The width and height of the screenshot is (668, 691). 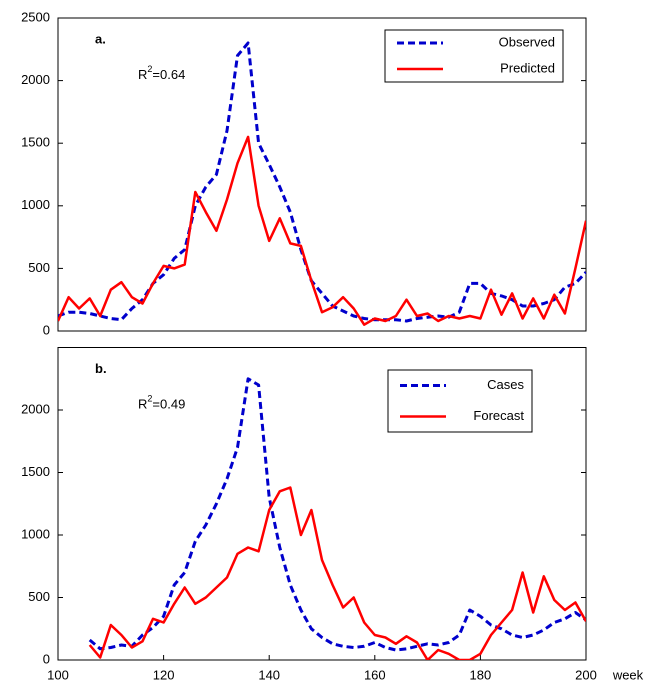 I want to click on x-tick-label: 200, so click(x=586, y=674).